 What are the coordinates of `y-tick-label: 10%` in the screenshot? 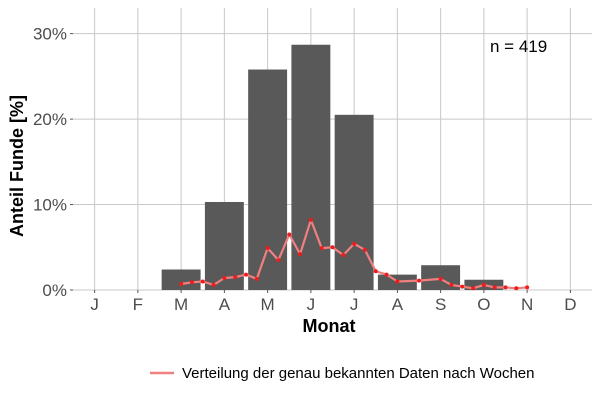 It's located at (50, 205).